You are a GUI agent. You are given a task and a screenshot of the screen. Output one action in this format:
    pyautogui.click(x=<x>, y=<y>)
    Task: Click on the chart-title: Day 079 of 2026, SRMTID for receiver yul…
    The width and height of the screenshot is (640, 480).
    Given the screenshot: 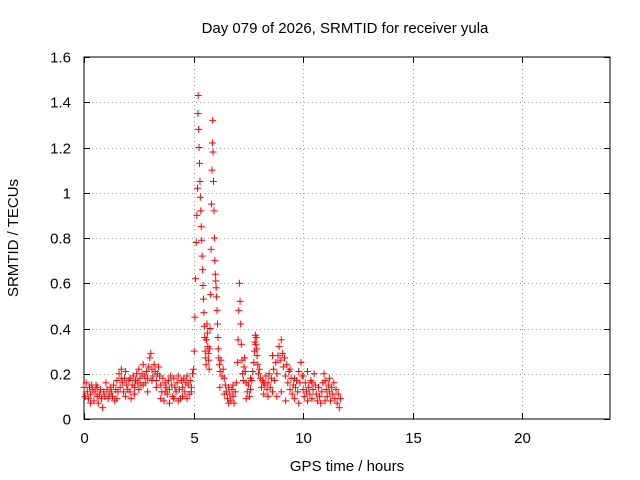 What is the action you would take?
    pyautogui.click(x=345, y=28)
    